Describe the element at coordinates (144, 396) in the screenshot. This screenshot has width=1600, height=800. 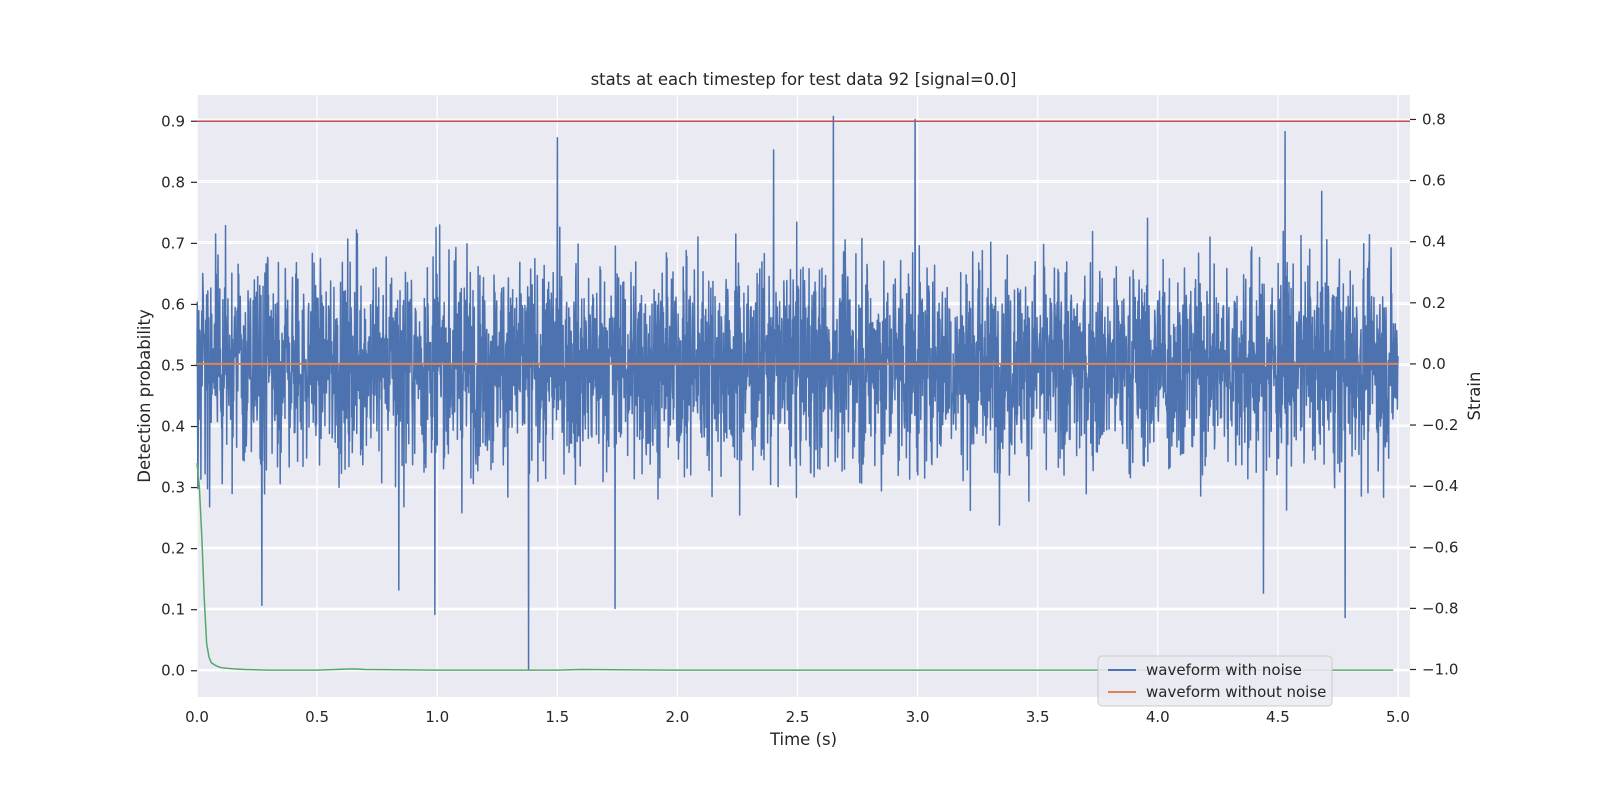
I see `y-axis-label: Detection probability` at that location.